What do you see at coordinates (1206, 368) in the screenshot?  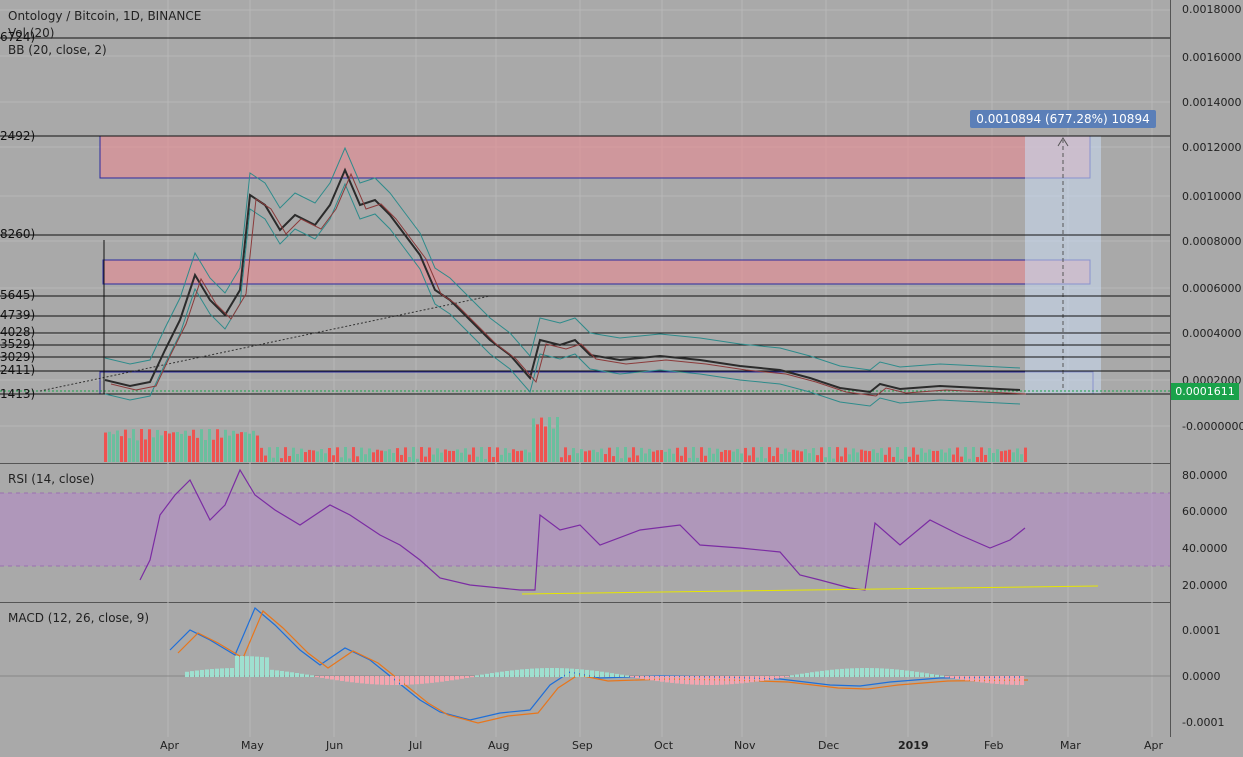 I see `price-axis` at bounding box center [1206, 368].